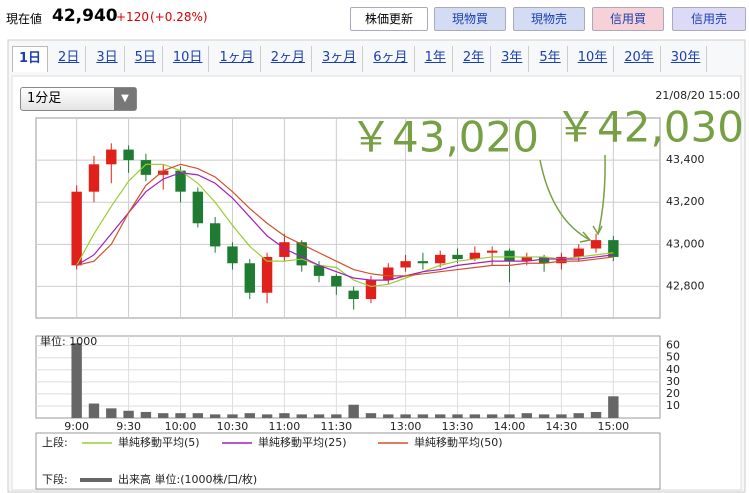 The image size is (749, 493). I want to click on y-tick-label: 42,800, so click(685, 285).